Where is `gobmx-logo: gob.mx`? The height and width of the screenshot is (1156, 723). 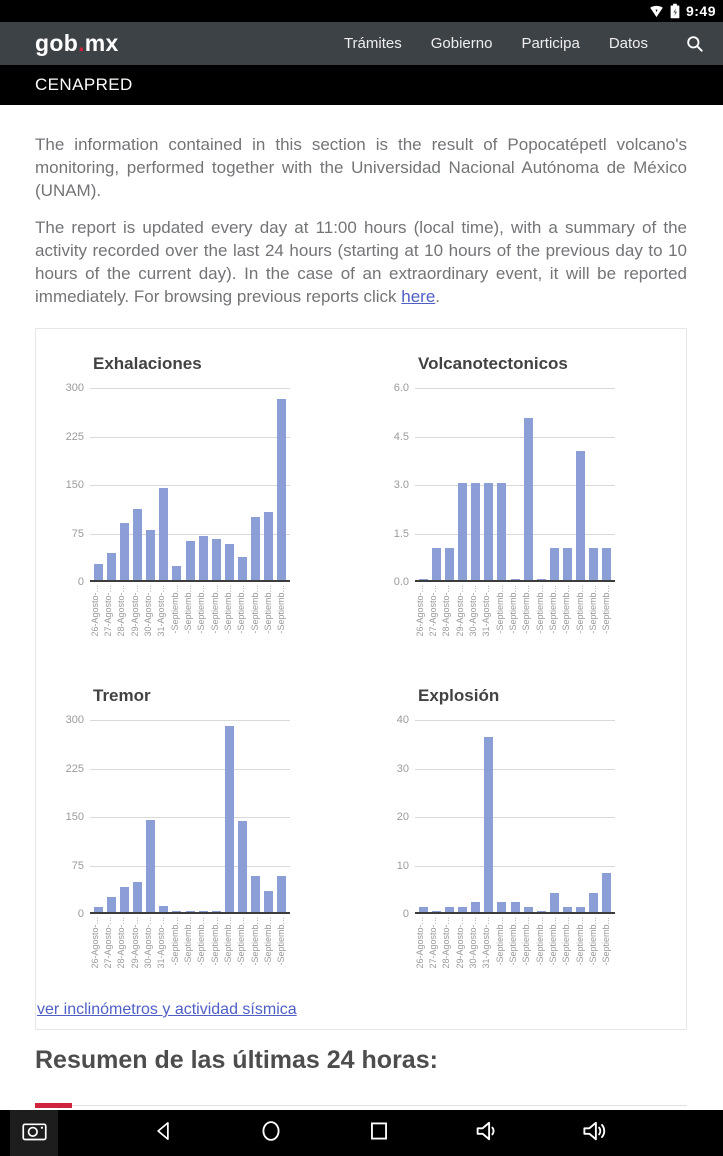
gobmx-logo: gob.mx is located at coordinates (77, 43).